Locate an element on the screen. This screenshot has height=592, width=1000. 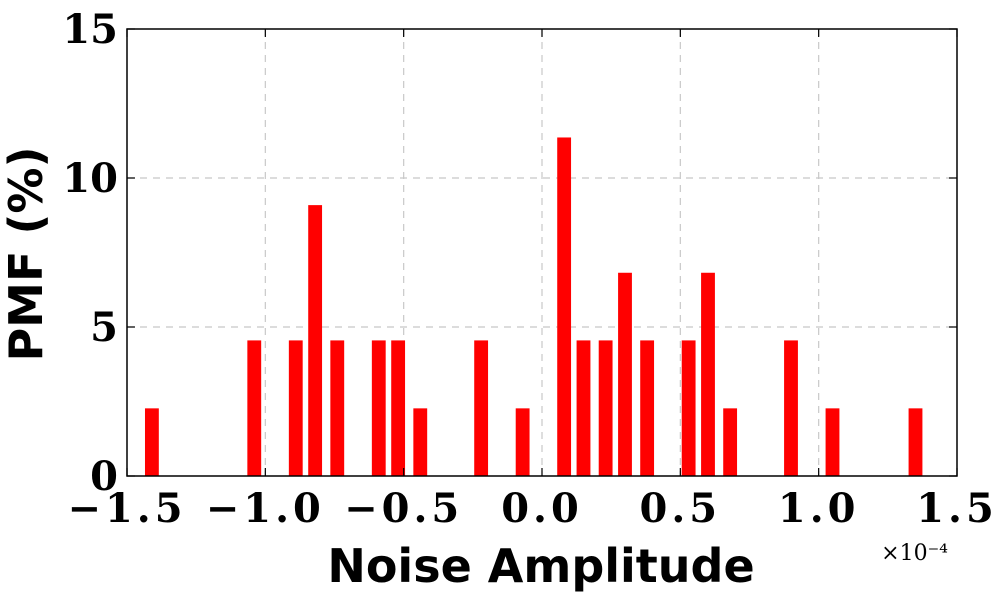
x-multiplier-label: ×10⁻⁴ is located at coordinates (914, 553).